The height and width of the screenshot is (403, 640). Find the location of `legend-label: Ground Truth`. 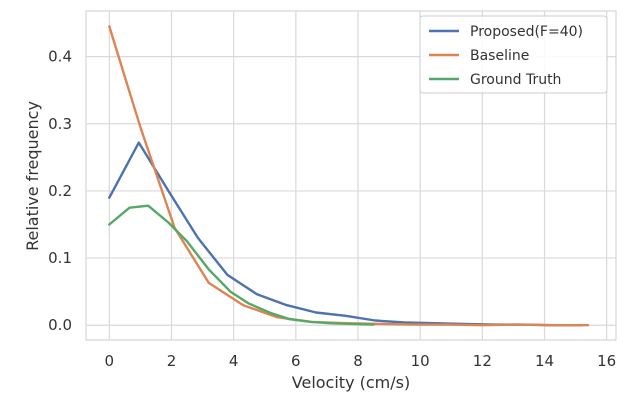

legend-label: Ground Truth is located at coordinates (515, 80).